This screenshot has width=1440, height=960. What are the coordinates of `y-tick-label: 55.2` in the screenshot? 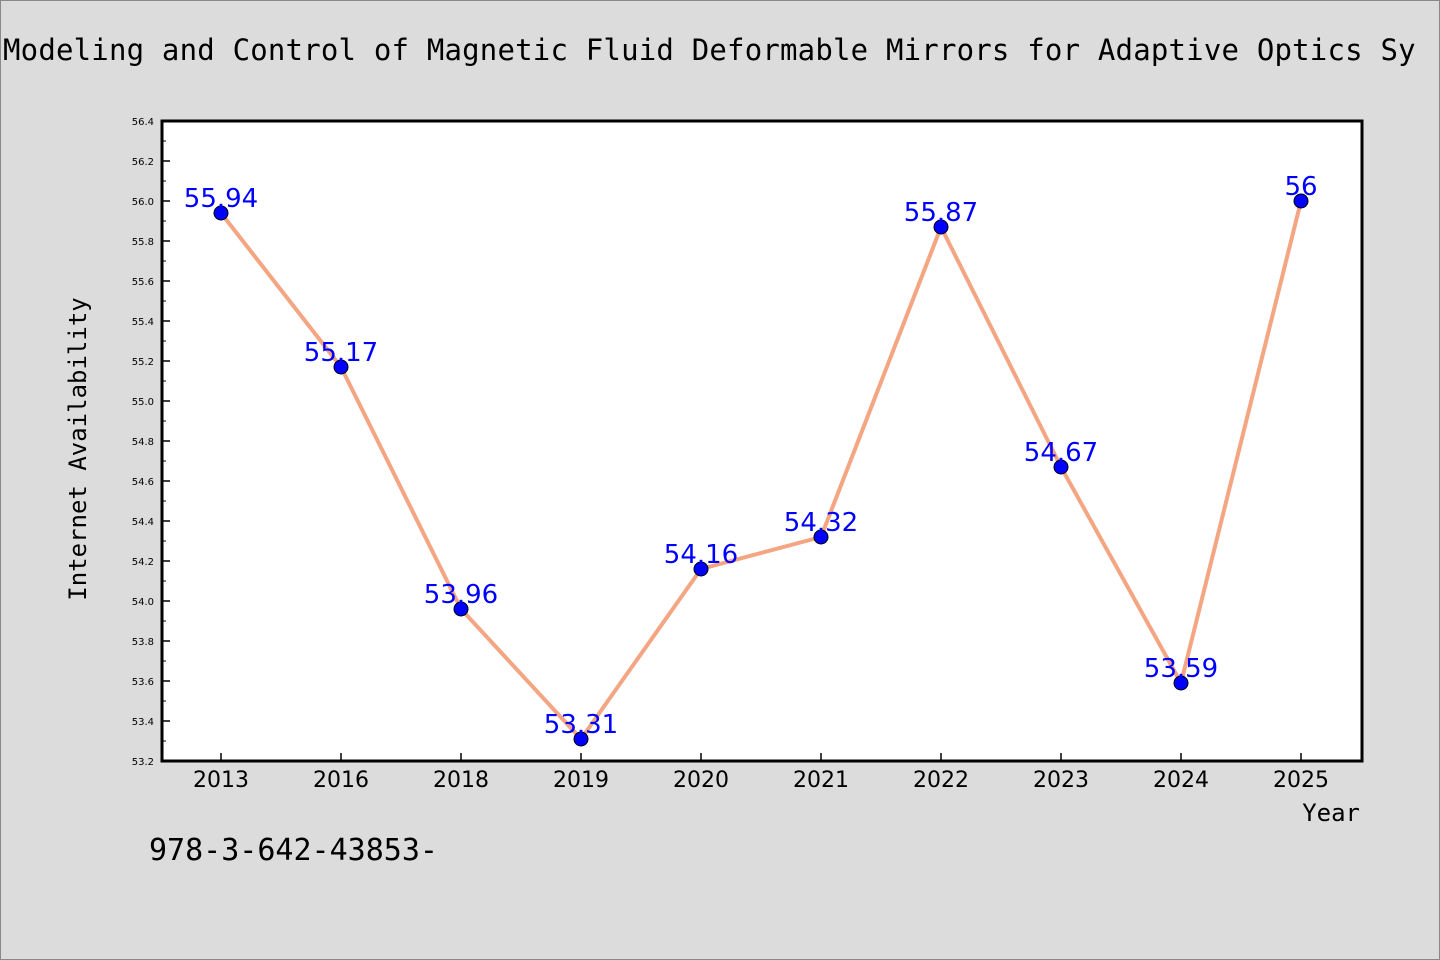 It's located at (143, 362).